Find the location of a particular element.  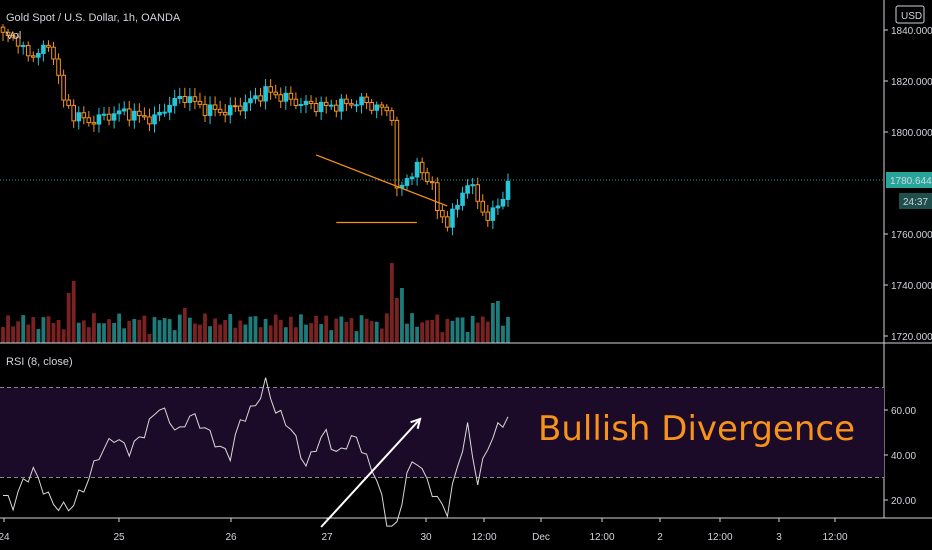

time-tick-label: 2 is located at coordinates (660, 537).